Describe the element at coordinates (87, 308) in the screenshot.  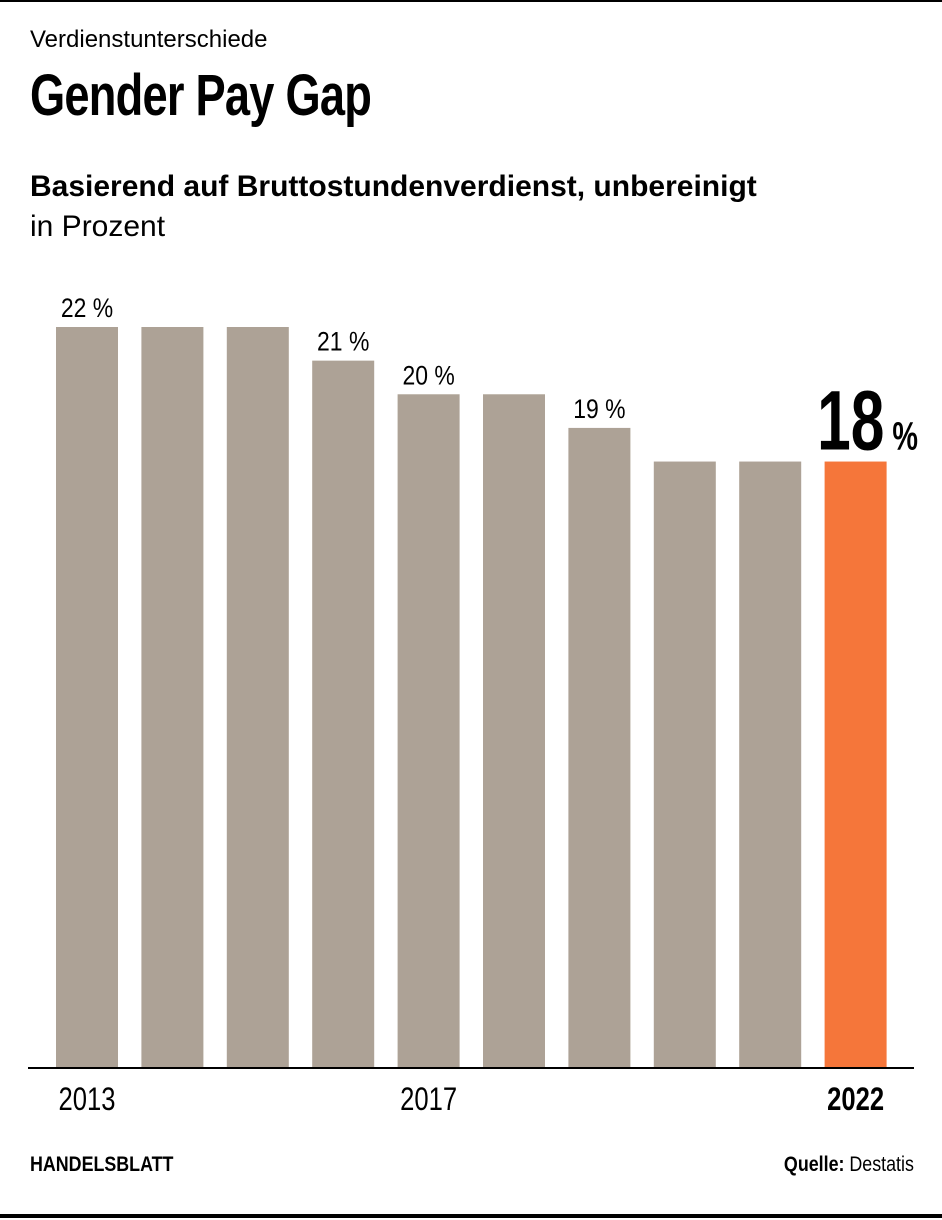
I see `data-label-2013: 22 %` at that location.